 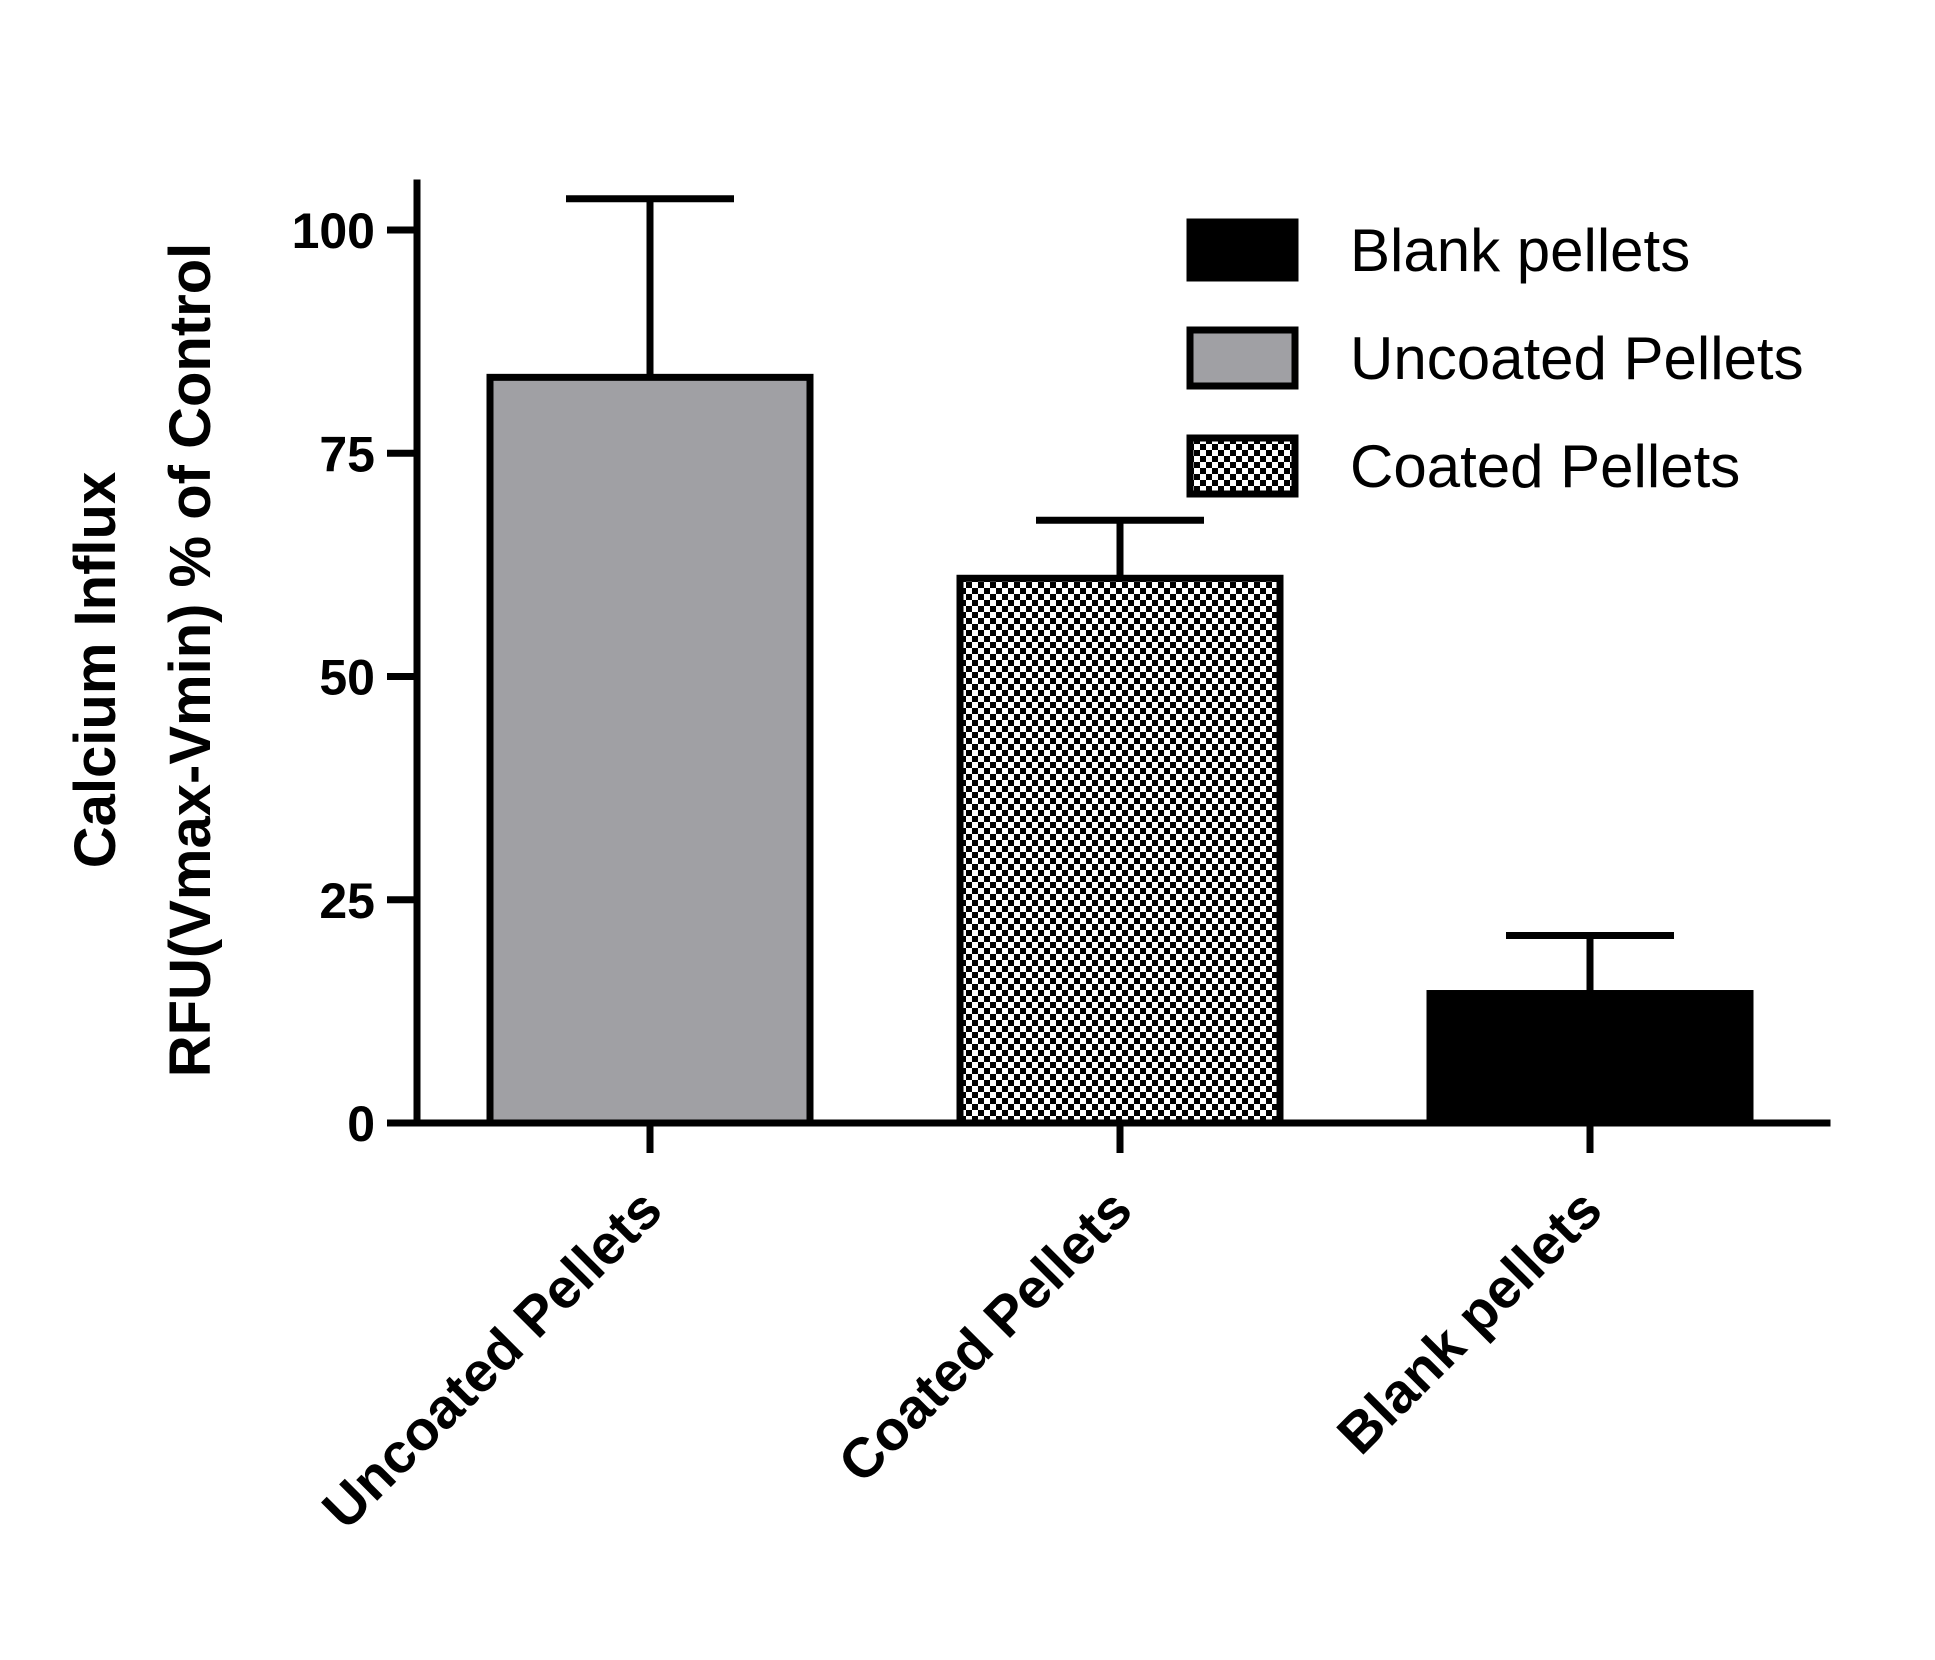 What do you see at coordinates (650, 750) in the screenshot?
I see `bar-uncoated-pellets` at bounding box center [650, 750].